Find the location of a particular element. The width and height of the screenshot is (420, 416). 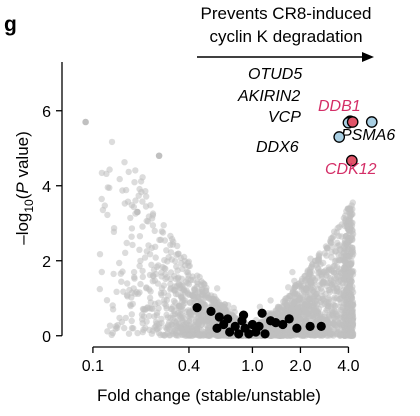

y-axis-label-open: ( is located at coordinates (22, 196).